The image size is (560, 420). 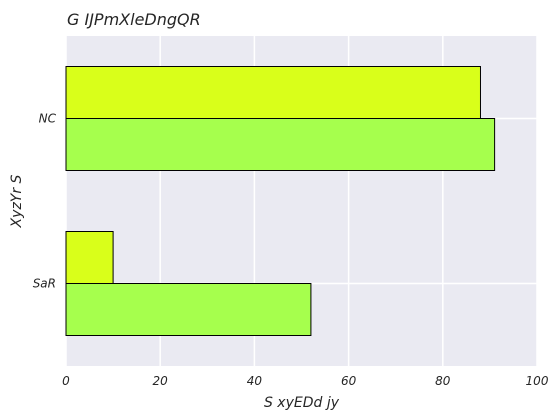 What do you see at coordinates (302, 403) in the screenshot?
I see `x-axis-label: S xyEDd jy` at bounding box center [302, 403].